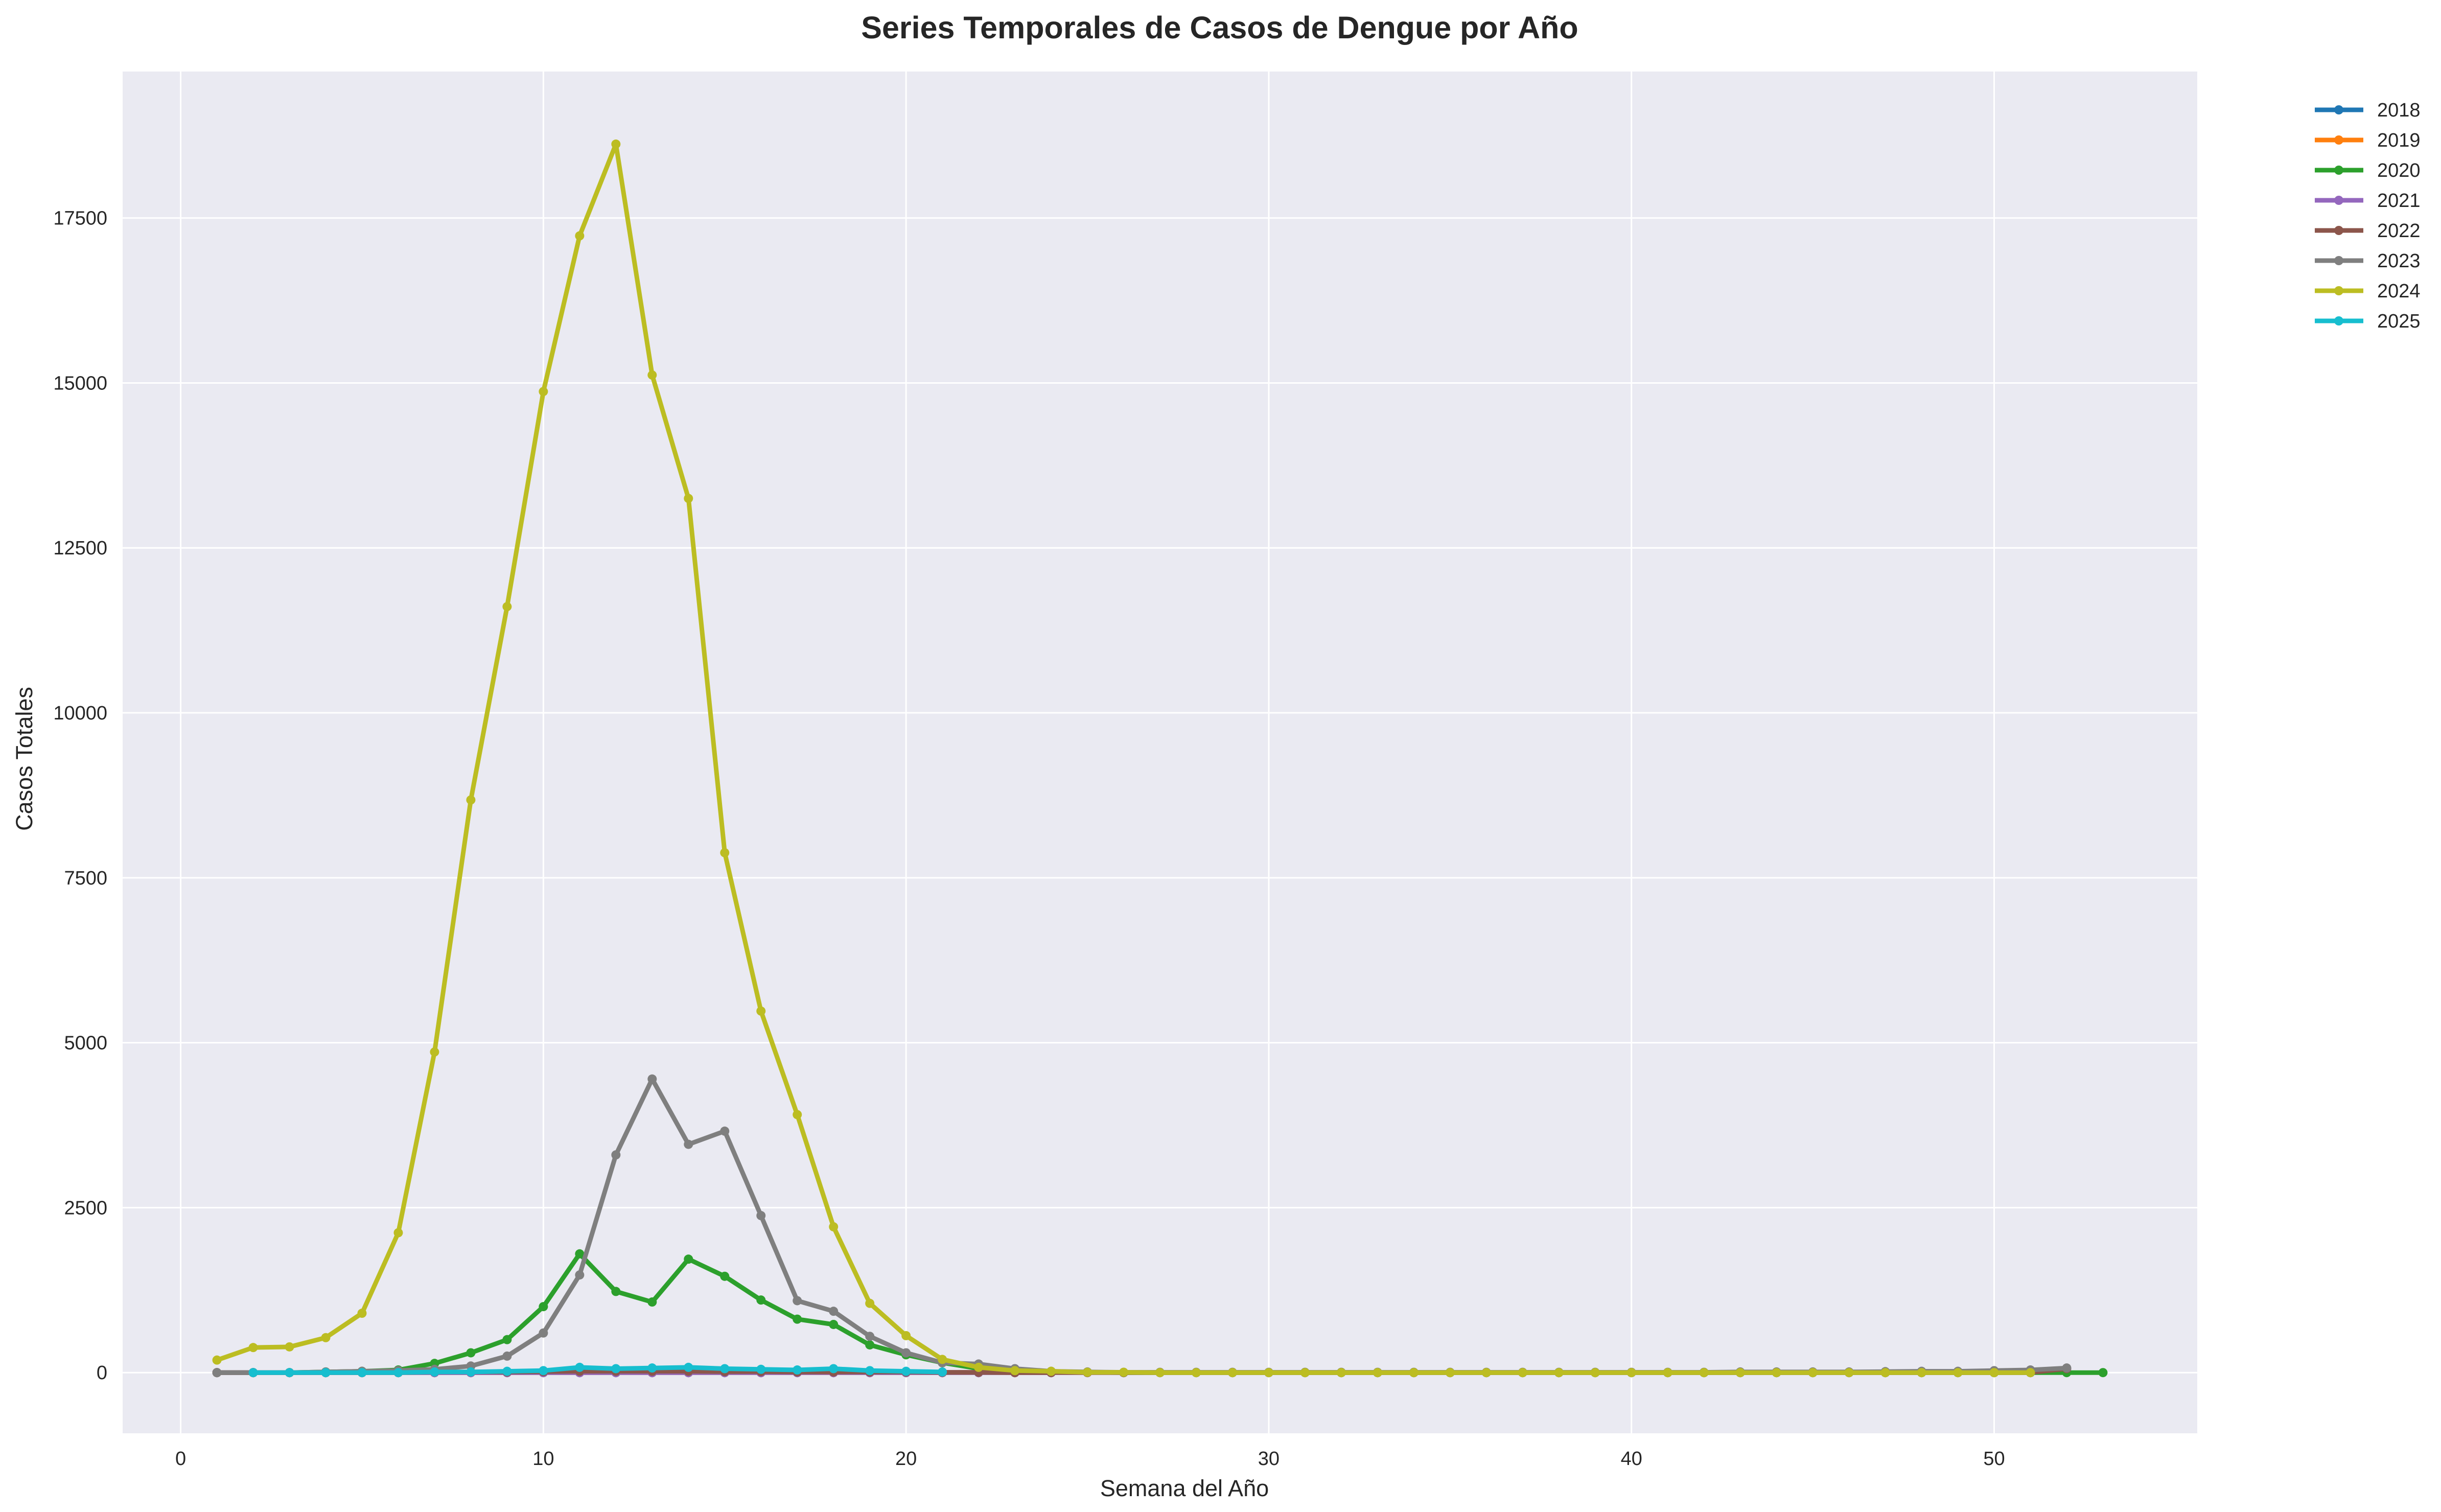 The height and width of the screenshot is (1512, 2441). I want to click on y-tick-label: 17500, so click(80, 219).